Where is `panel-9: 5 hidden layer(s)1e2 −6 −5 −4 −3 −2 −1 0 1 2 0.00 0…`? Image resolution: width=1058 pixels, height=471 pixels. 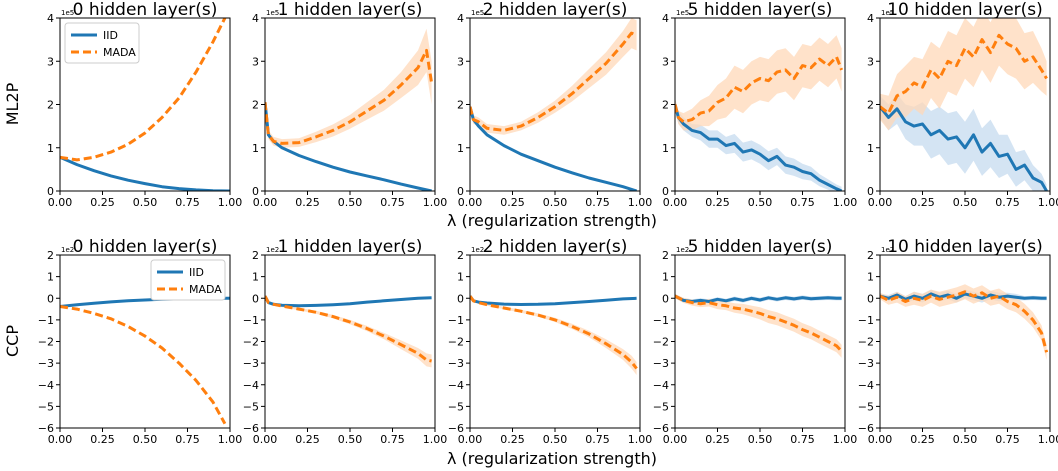
panel-9: 5 hidden layer(s)1e2 −6 −5 −4 −3 −2 −1 0 1 2 0.00 0… is located at coordinates (755, 341).